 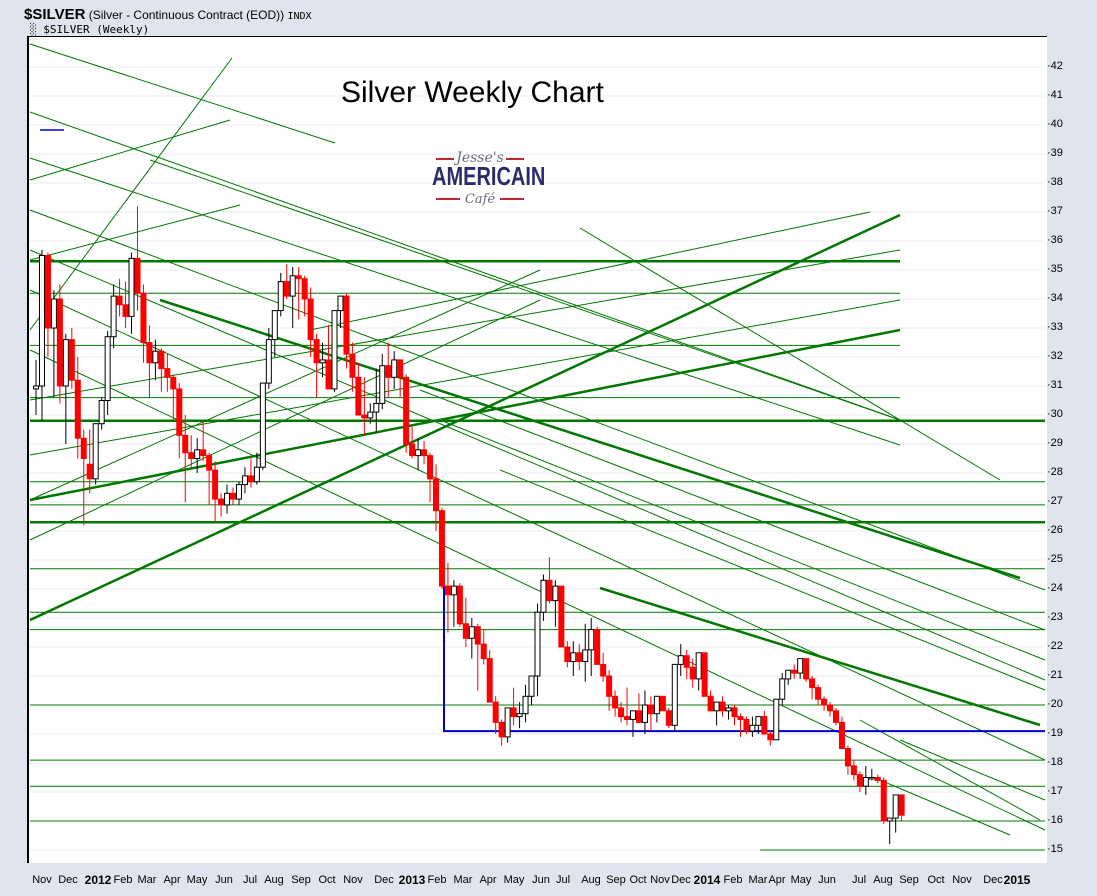 I want to click on logo-line1: Jesse's, so click(x=480, y=158).